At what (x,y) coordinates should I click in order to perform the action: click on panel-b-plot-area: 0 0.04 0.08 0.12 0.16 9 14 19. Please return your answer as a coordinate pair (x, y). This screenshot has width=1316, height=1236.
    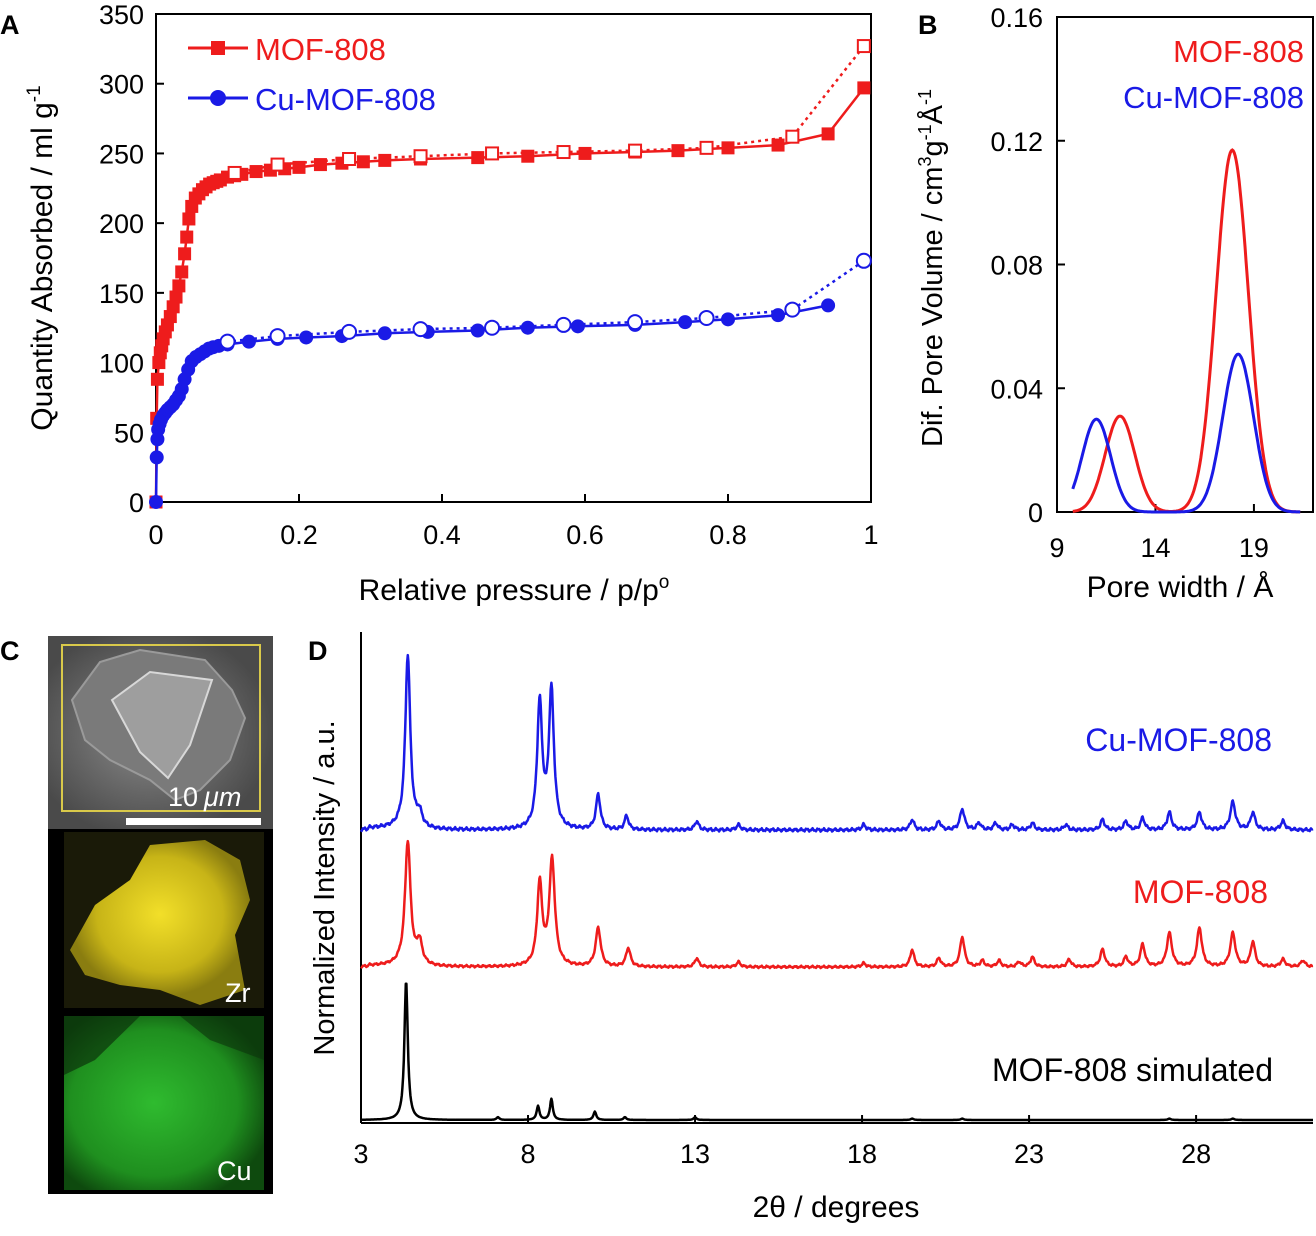
    Looking at the image, I should click on (1152, 283).